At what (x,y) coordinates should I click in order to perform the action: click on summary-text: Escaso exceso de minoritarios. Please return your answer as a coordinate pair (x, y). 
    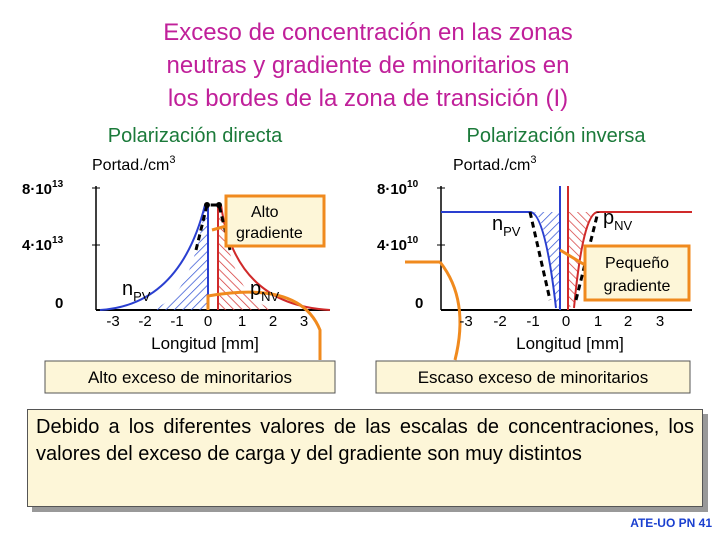
    Looking at the image, I should click on (533, 377).